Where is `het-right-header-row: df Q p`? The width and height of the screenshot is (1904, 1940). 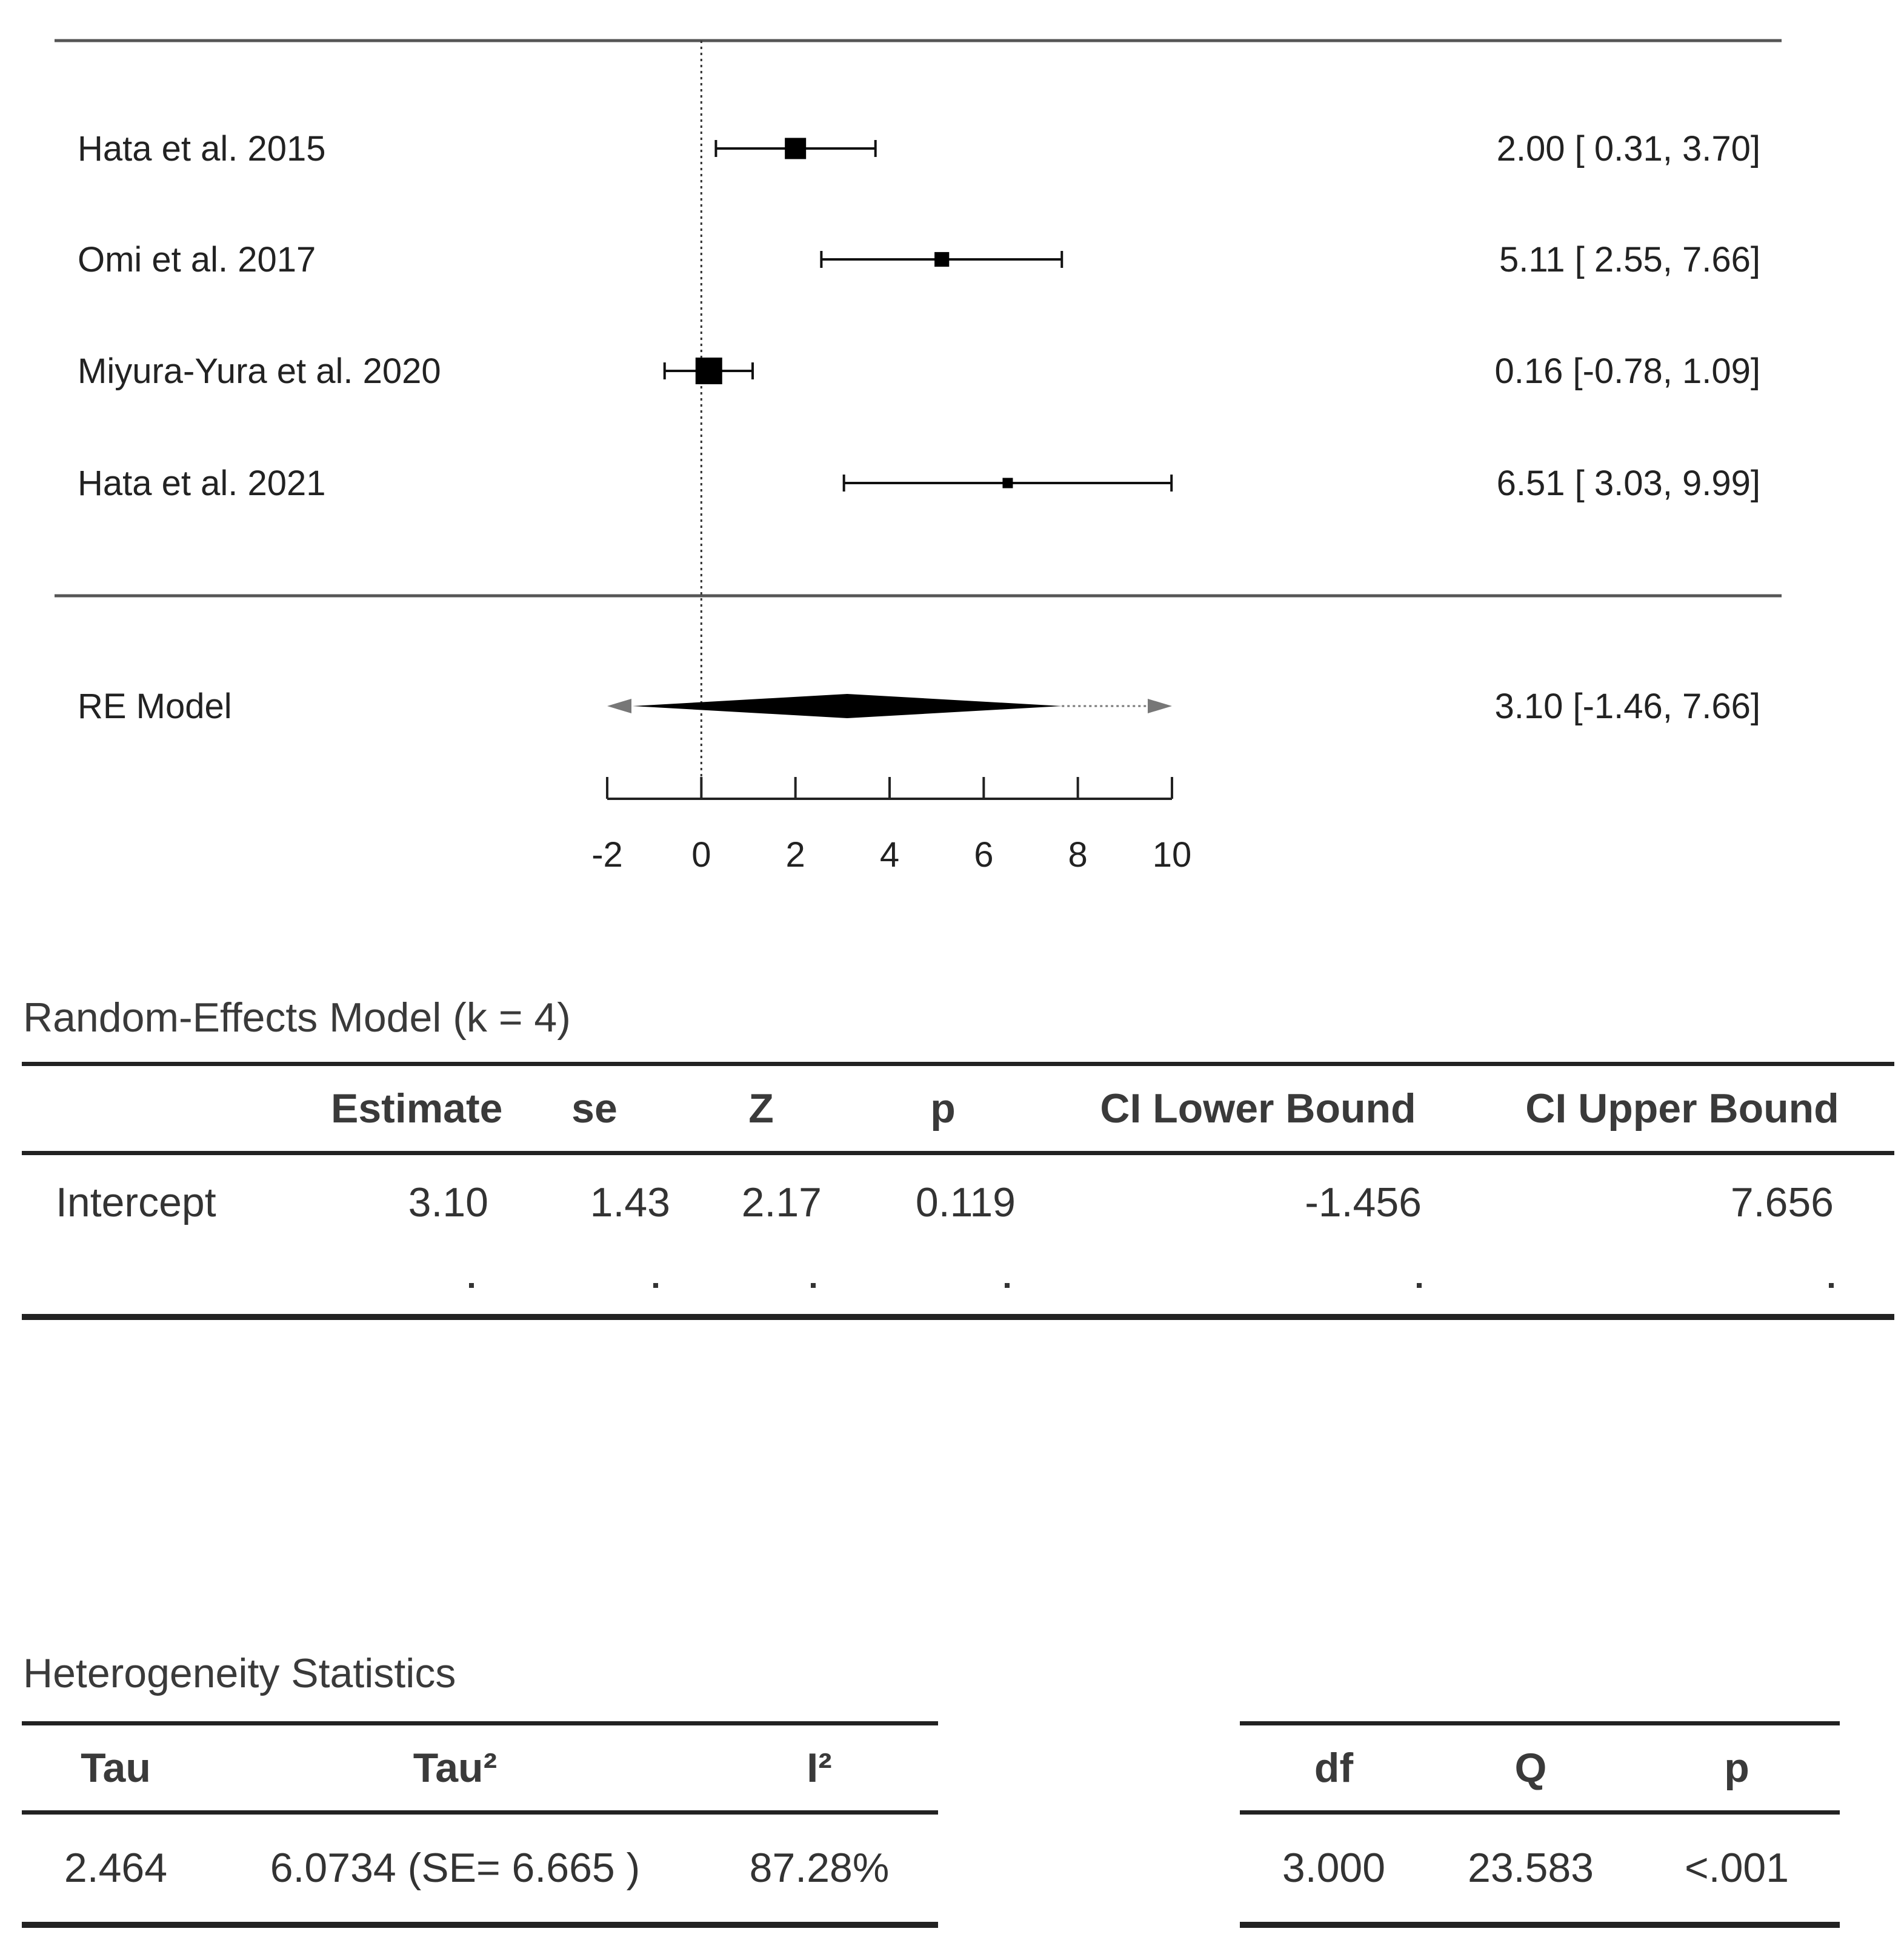 het-right-header-row: df Q p is located at coordinates (1540, 1768).